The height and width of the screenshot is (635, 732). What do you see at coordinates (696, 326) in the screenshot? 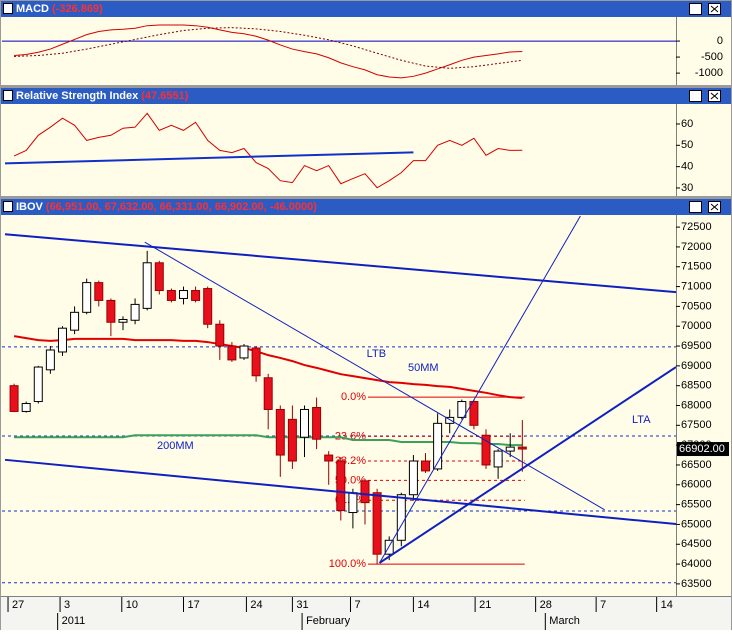
I see `y-tick-label: 70000` at bounding box center [696, 326].